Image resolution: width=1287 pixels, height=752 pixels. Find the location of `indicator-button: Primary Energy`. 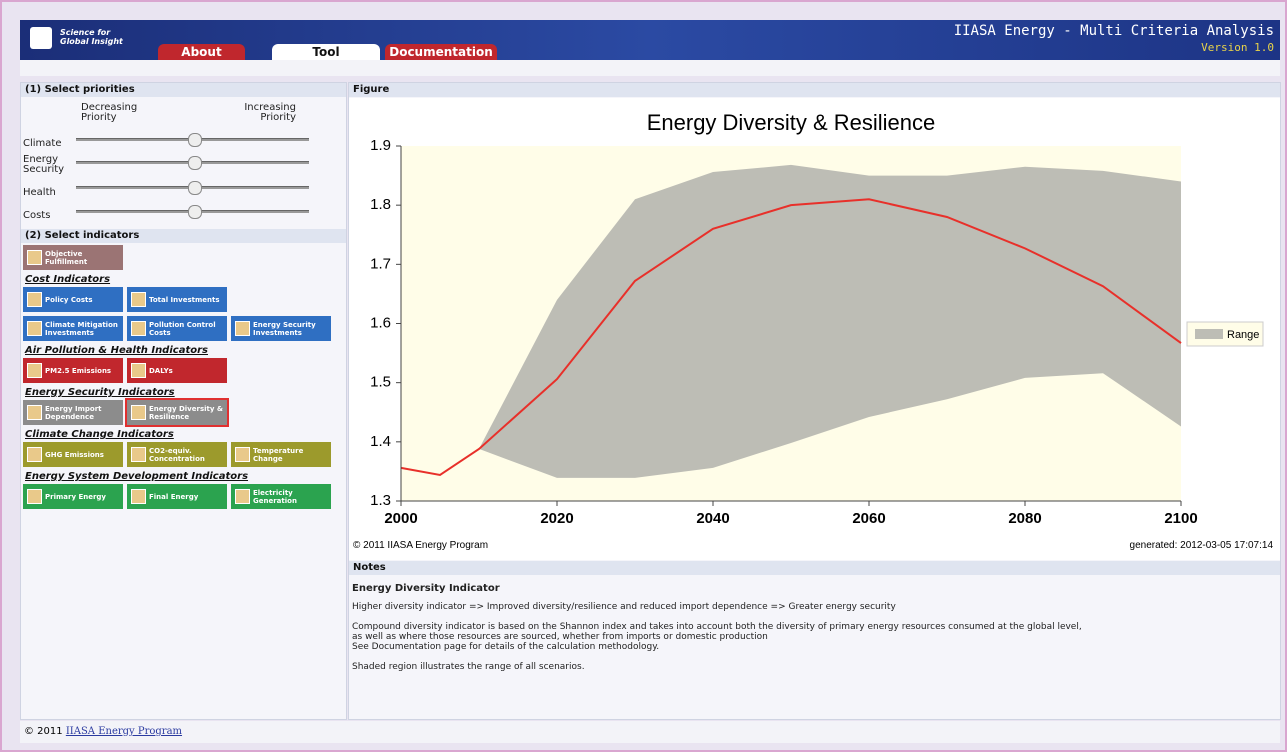

indicator-button: Primary Energy is located at coordinates (73, 496).